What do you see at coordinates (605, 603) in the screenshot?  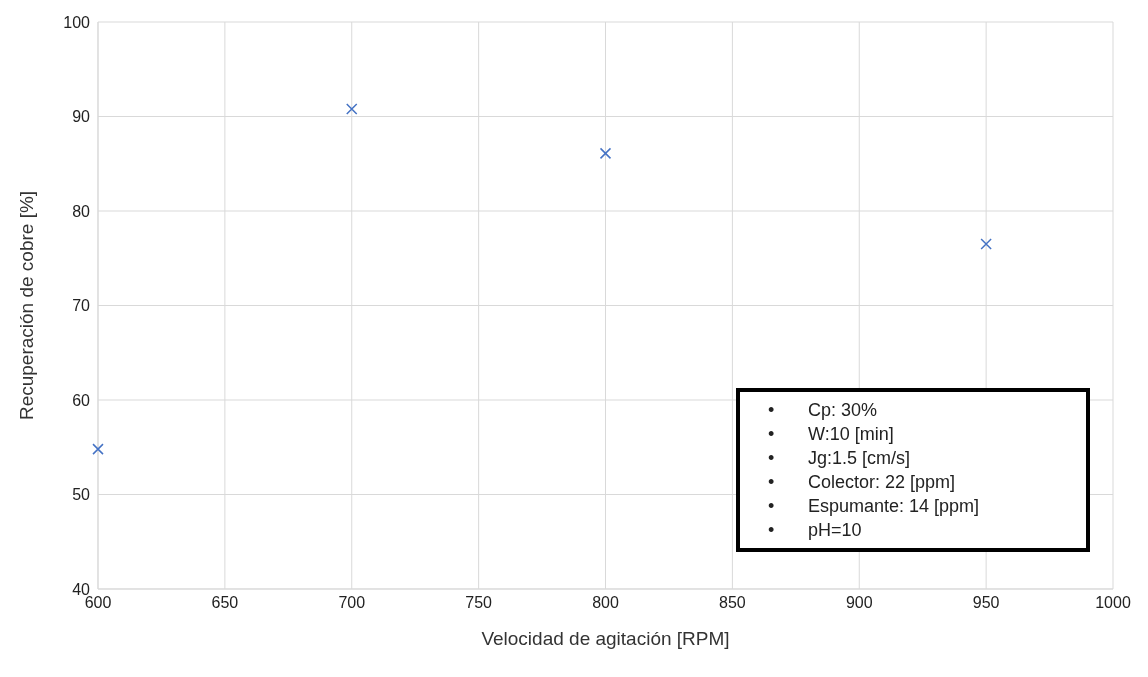 I see `x-tick-label: 800` at bounding box center [605, 603].